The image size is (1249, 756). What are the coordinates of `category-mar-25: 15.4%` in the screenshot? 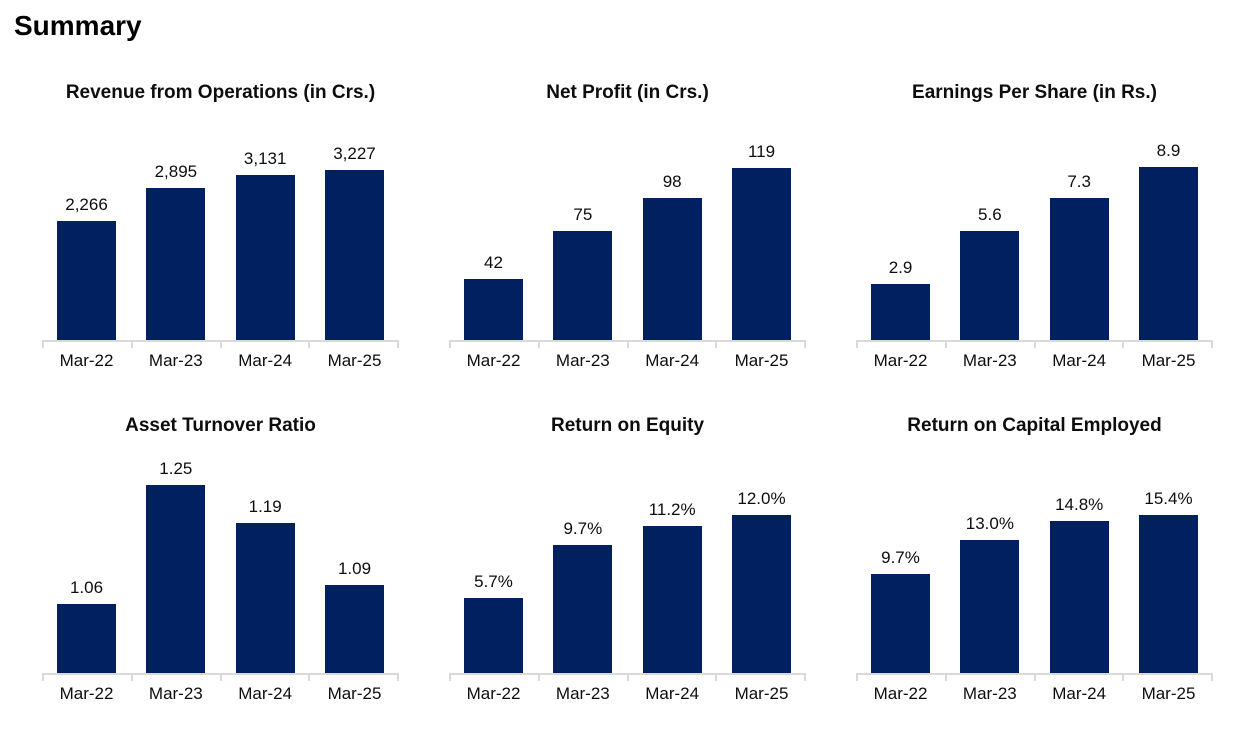 It's located at (1168, 581).